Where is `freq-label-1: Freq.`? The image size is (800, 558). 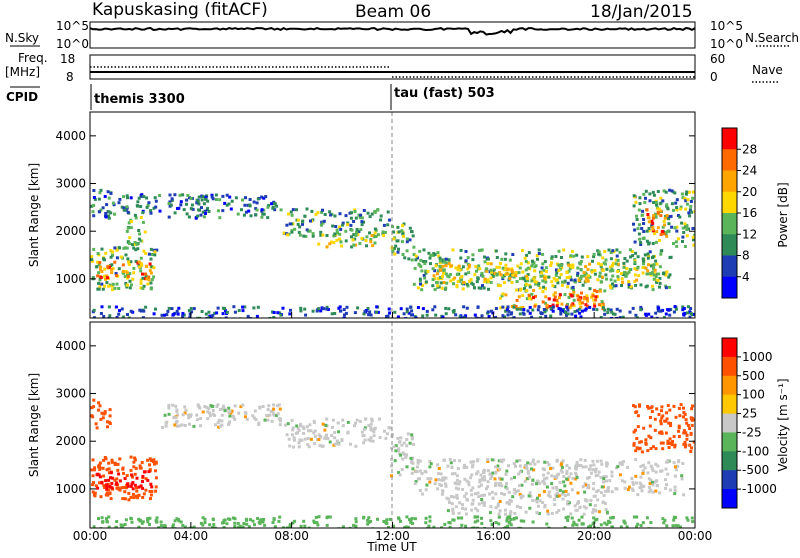
freq-label-1: Freq. is located at coordinates (33, 58).